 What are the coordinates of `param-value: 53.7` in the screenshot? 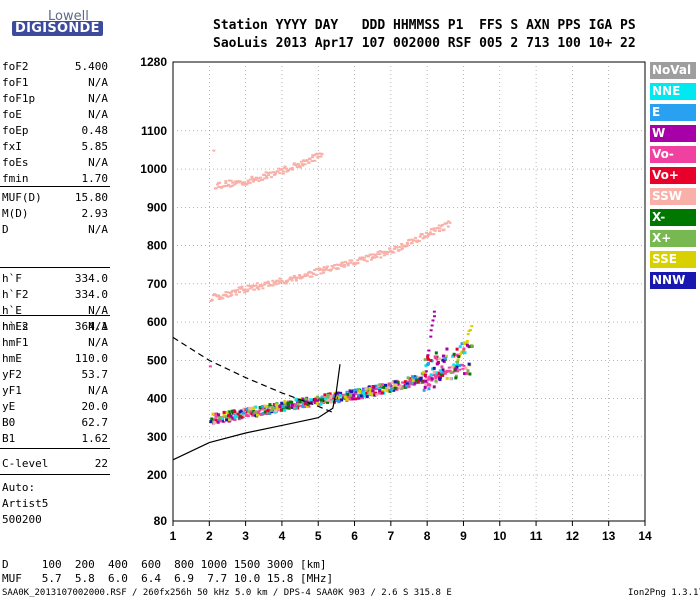 It's located at (95, 374).